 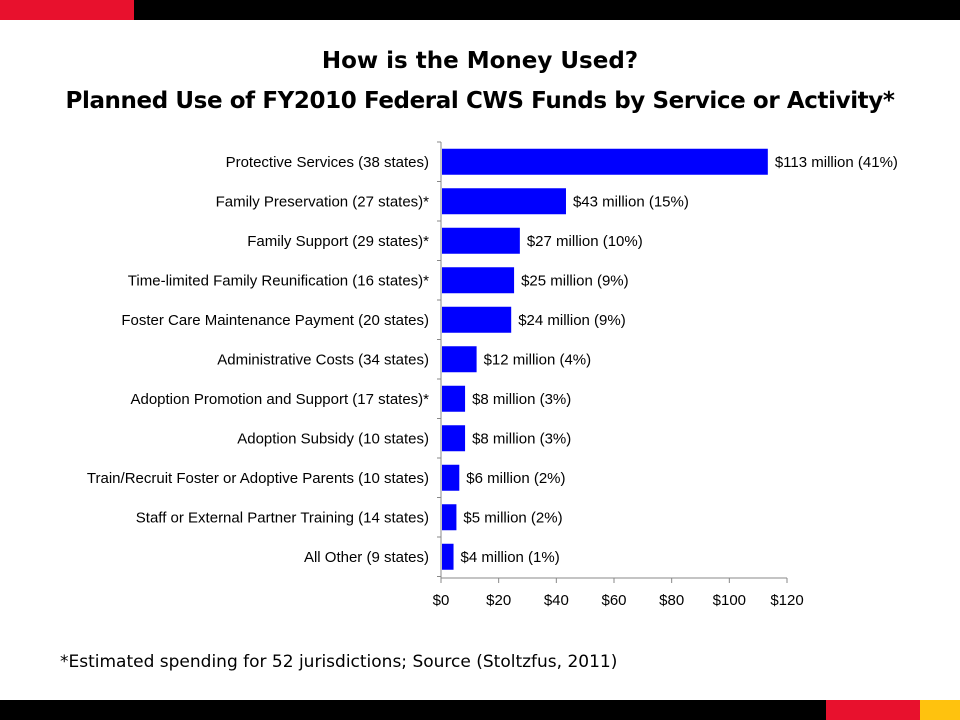 I want to click on data-label: $4 million (1%), so click(x=510, y=557).